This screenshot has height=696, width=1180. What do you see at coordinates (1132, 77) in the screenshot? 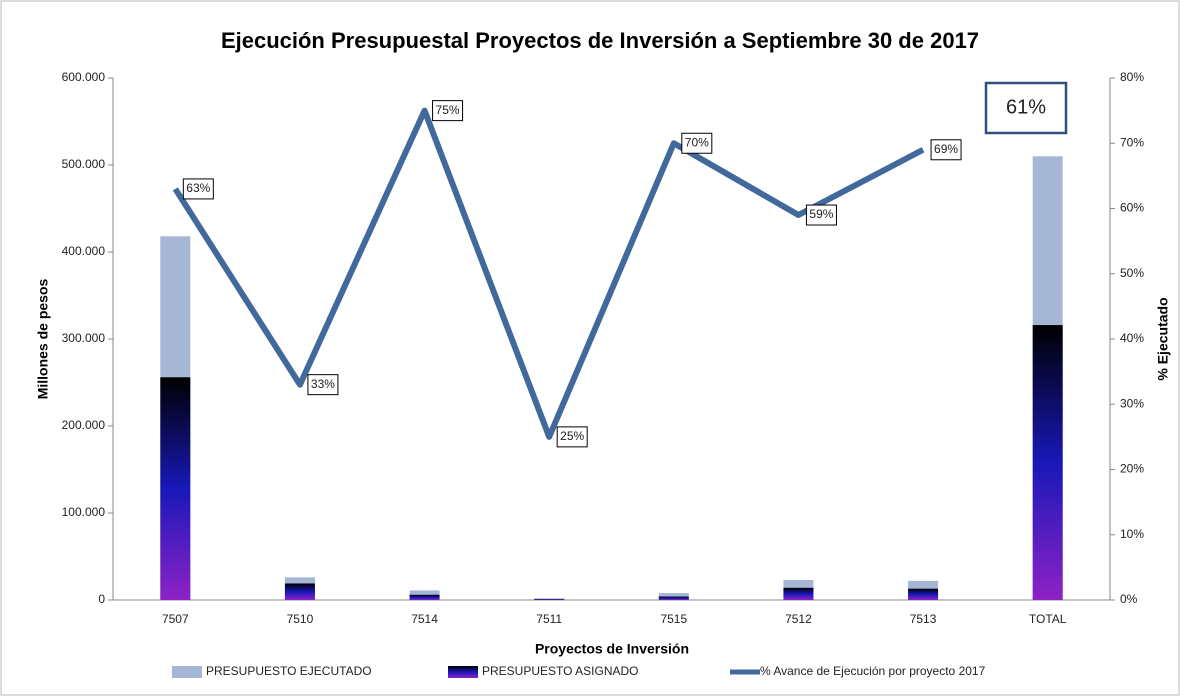
I see `y2-tick-label: 80%` at bounding box center [1132, 77].